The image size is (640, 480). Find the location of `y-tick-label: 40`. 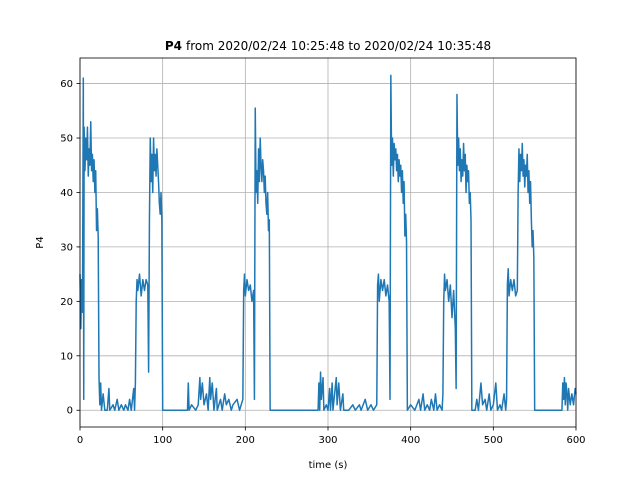

y-tick-label: 40 is located at coordinates (66, 193).